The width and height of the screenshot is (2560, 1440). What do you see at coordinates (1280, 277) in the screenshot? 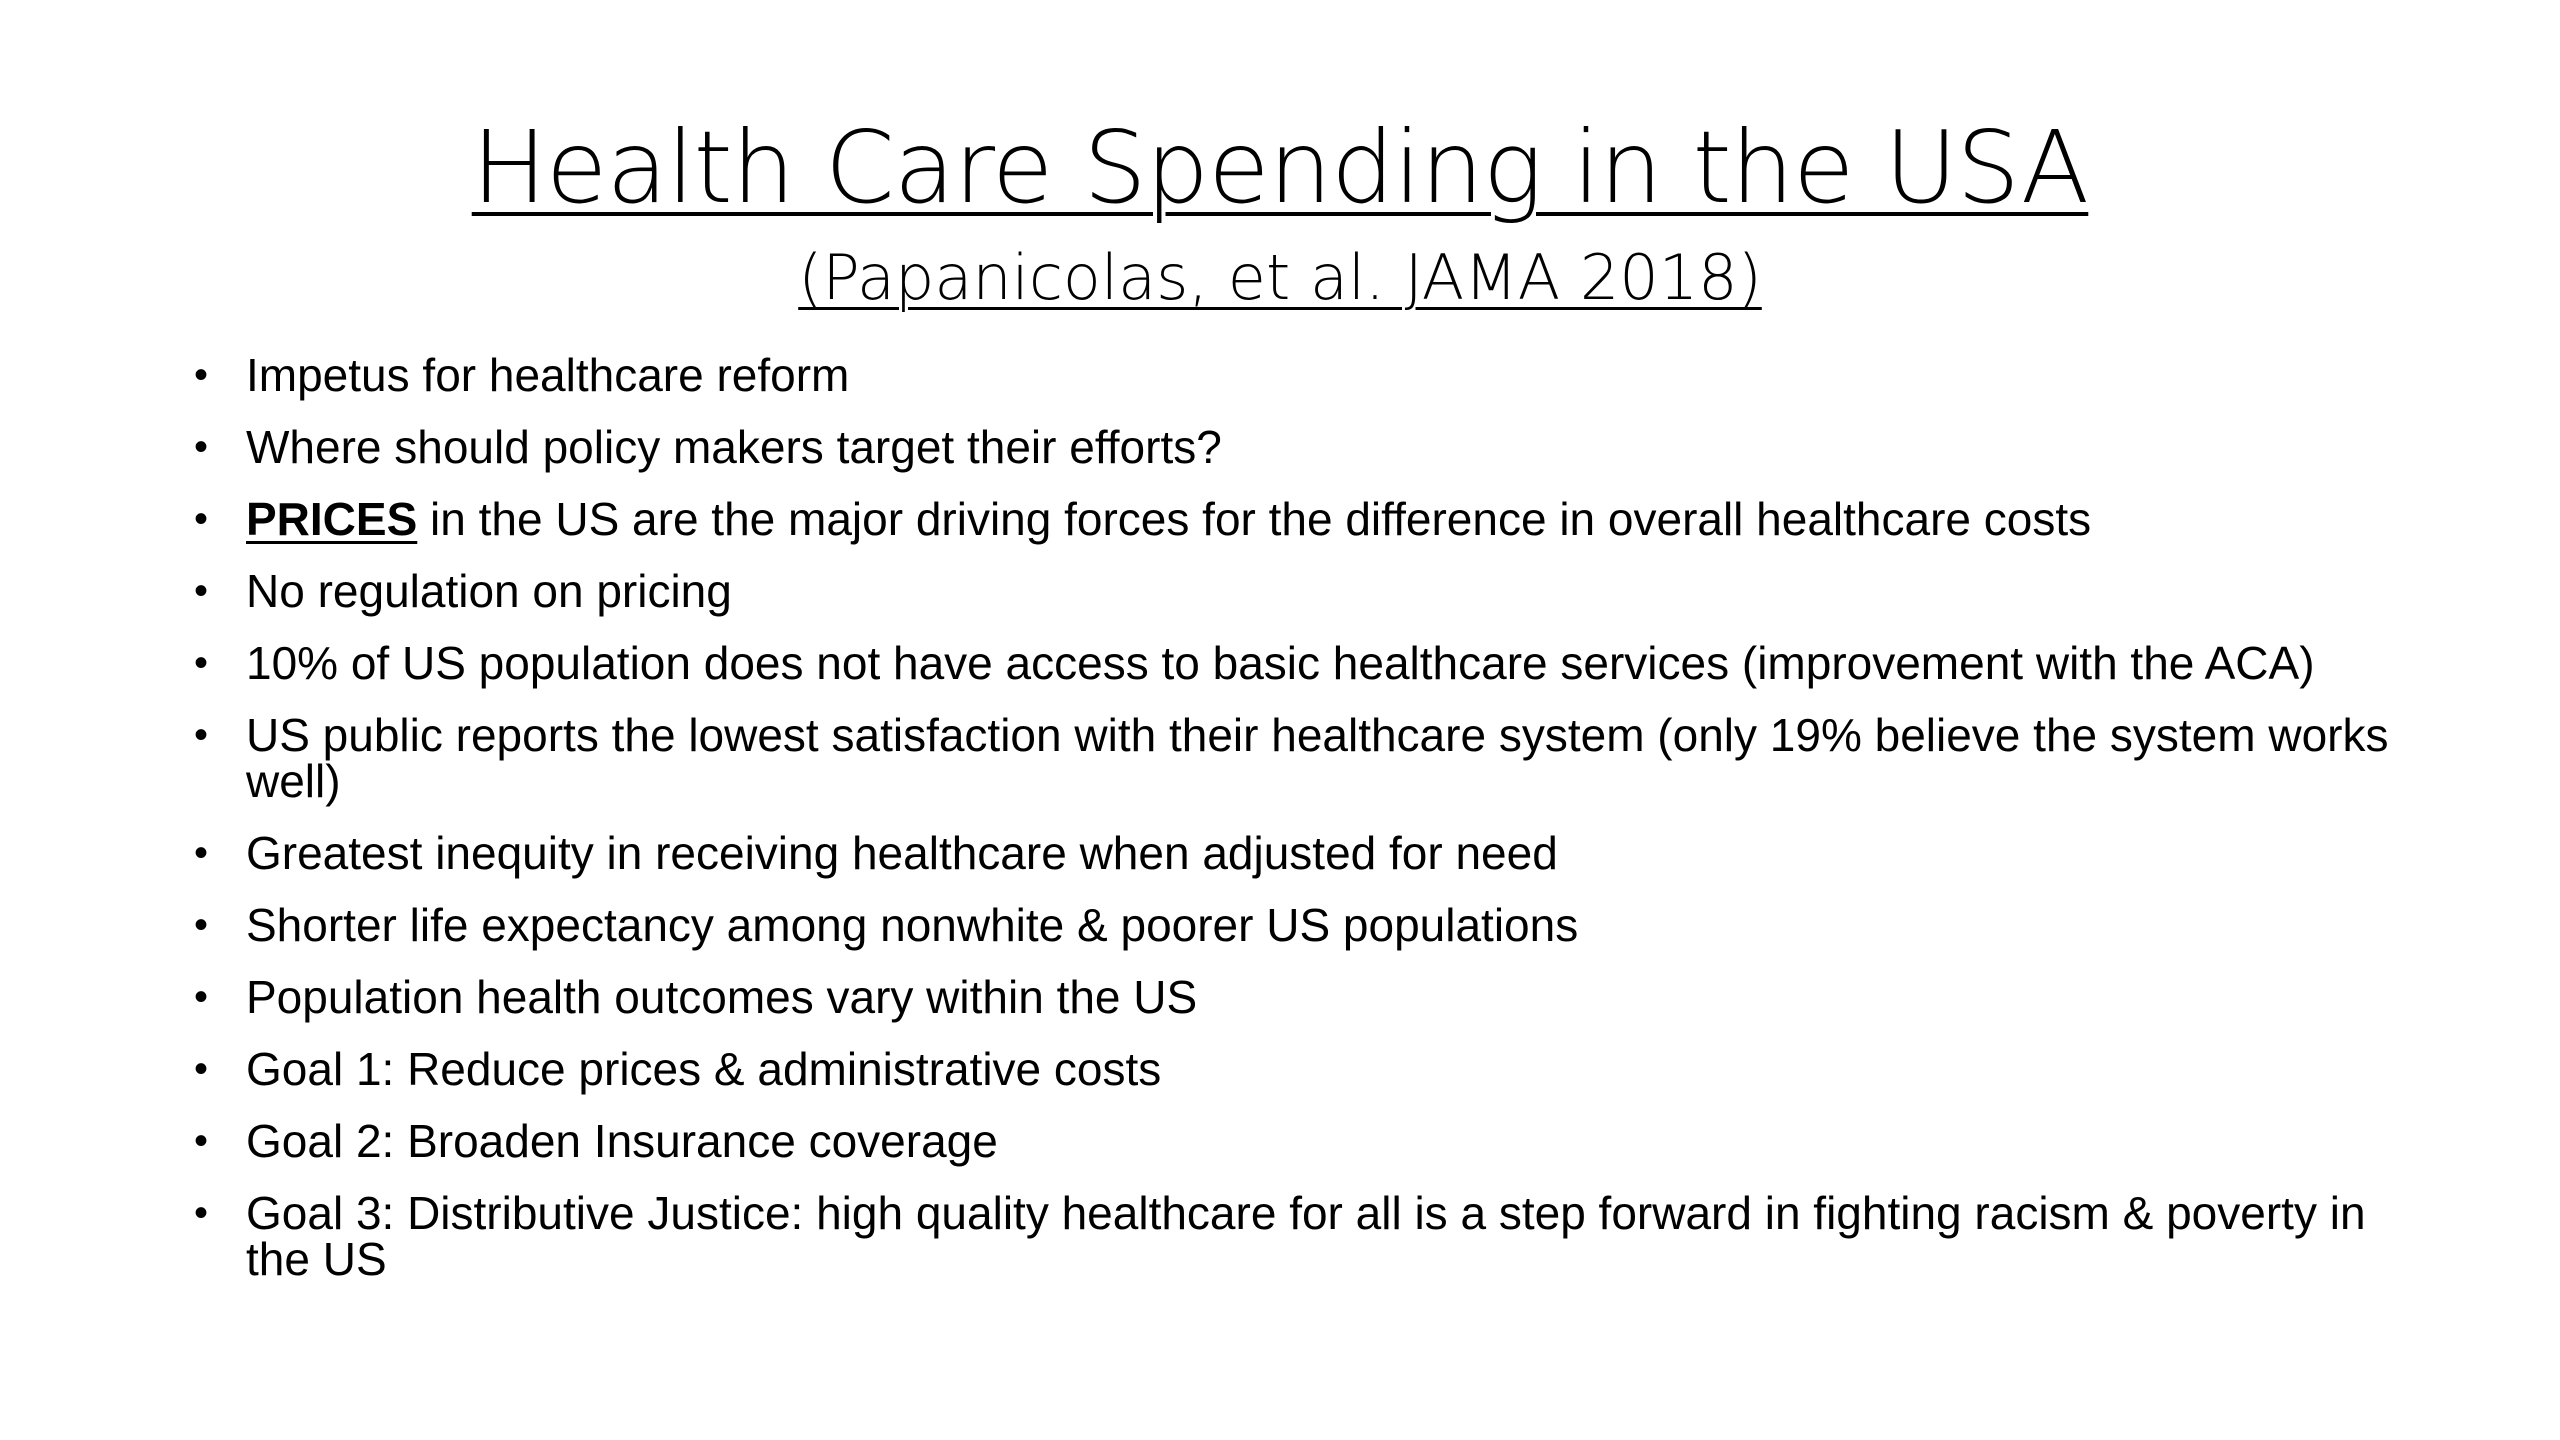
I see `slide-subtitle: (Papanicolas, et al. JAMA 2018)` at bounding box center [1280, 277].